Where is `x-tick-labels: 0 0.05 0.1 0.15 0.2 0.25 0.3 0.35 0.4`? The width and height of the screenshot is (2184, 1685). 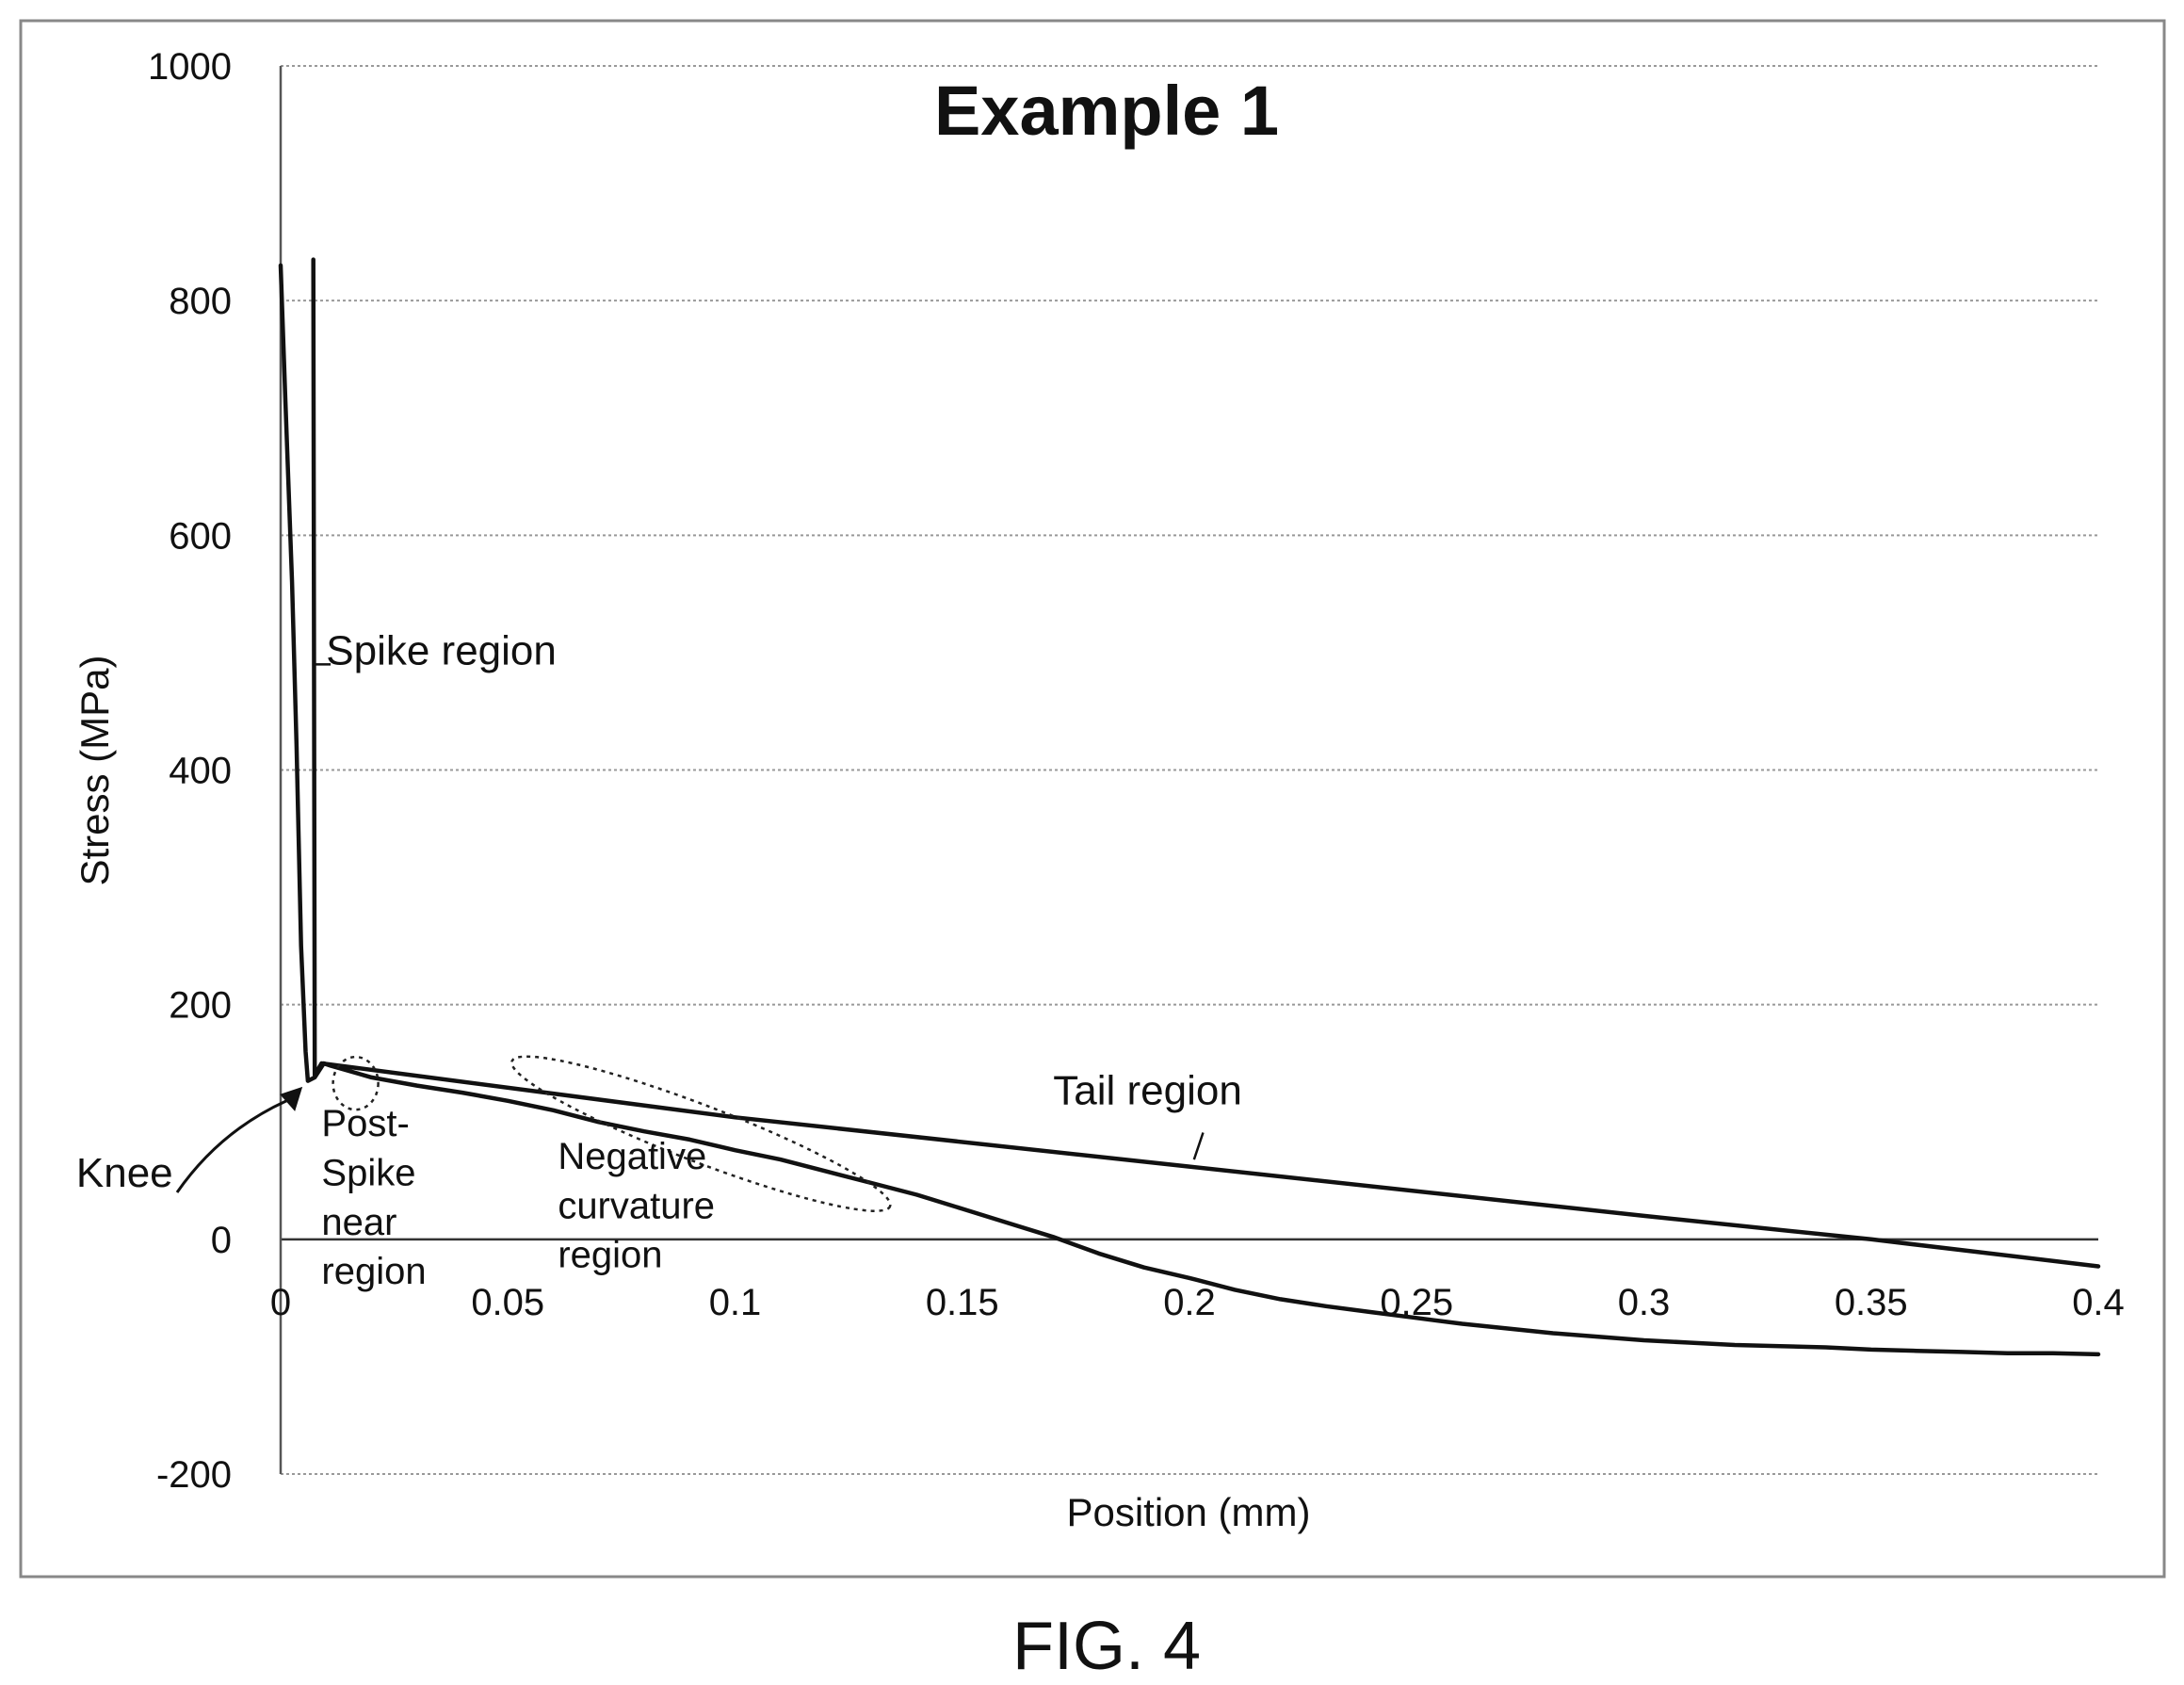 x-tick-labels: 0 0.05 0.1 0.15 0.2 0.25 0.3 0.35 0.4 is located at coordinates (1197, 1302).